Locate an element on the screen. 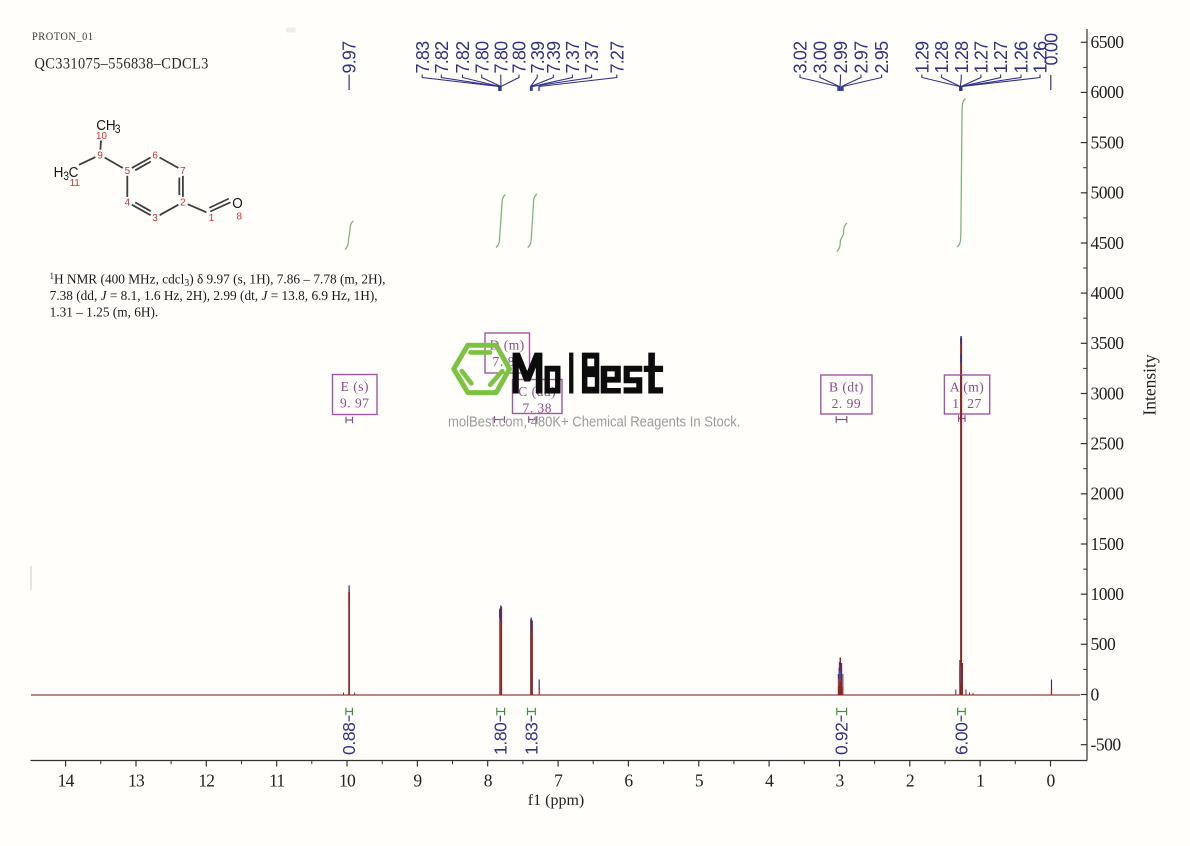  svg-text: 9.97 is located at coordinates (350, 57).